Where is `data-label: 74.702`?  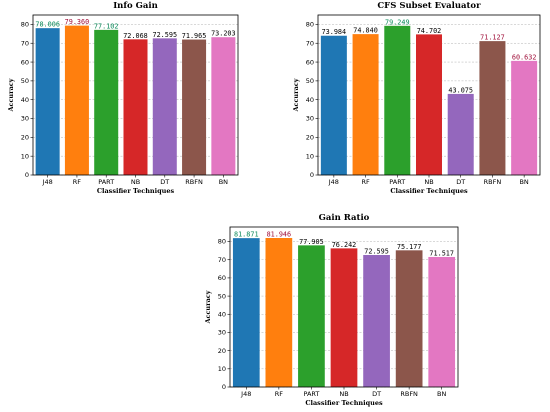 data-label: 74.702 is located at coordinates (429, 31).